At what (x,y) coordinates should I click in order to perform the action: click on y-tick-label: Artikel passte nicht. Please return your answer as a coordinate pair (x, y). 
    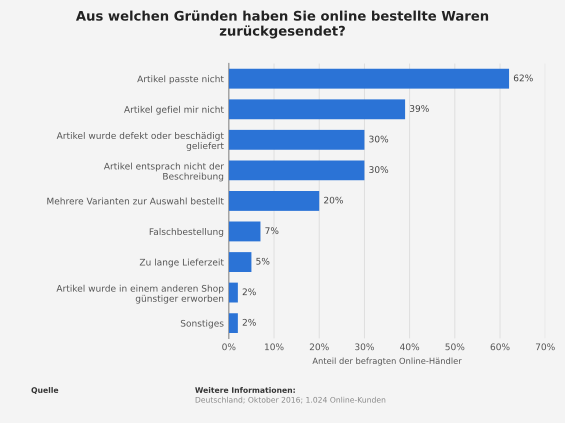
    Looking at the image, I should click on (180, 79).